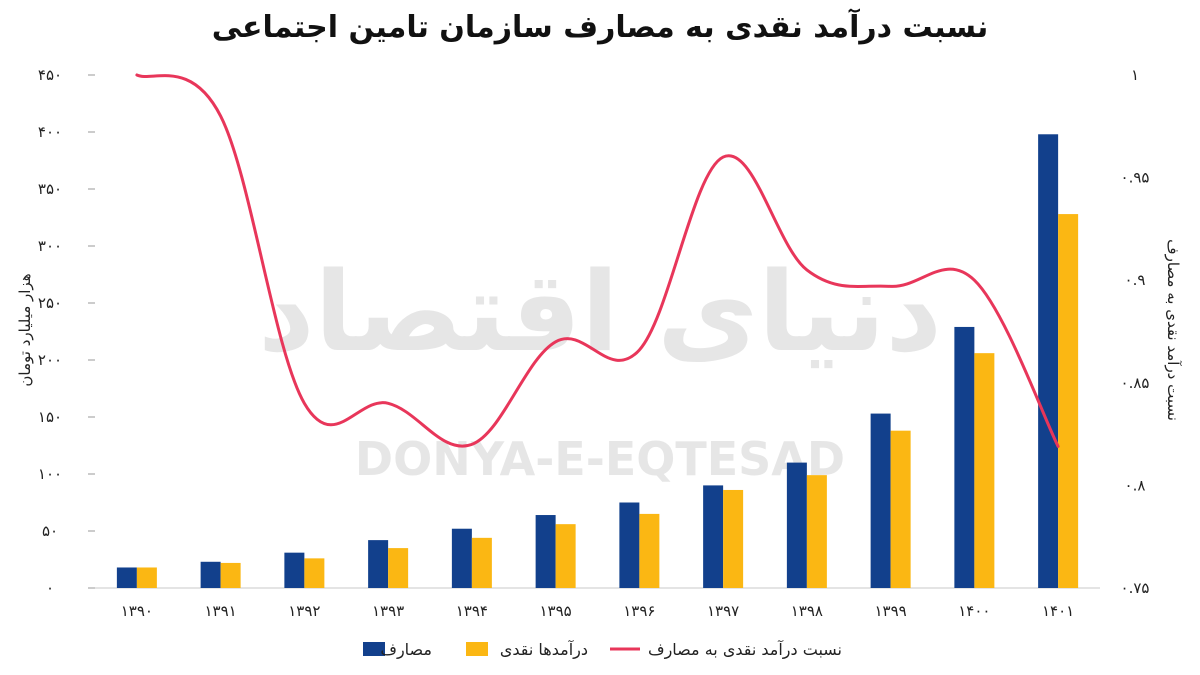 The image size is (1200, 675). Describe the element at coordinates (745, 650) in the screenshot. I see `legend-label-ratio: نسبت درآمد نقدی به مصارف` at that location.